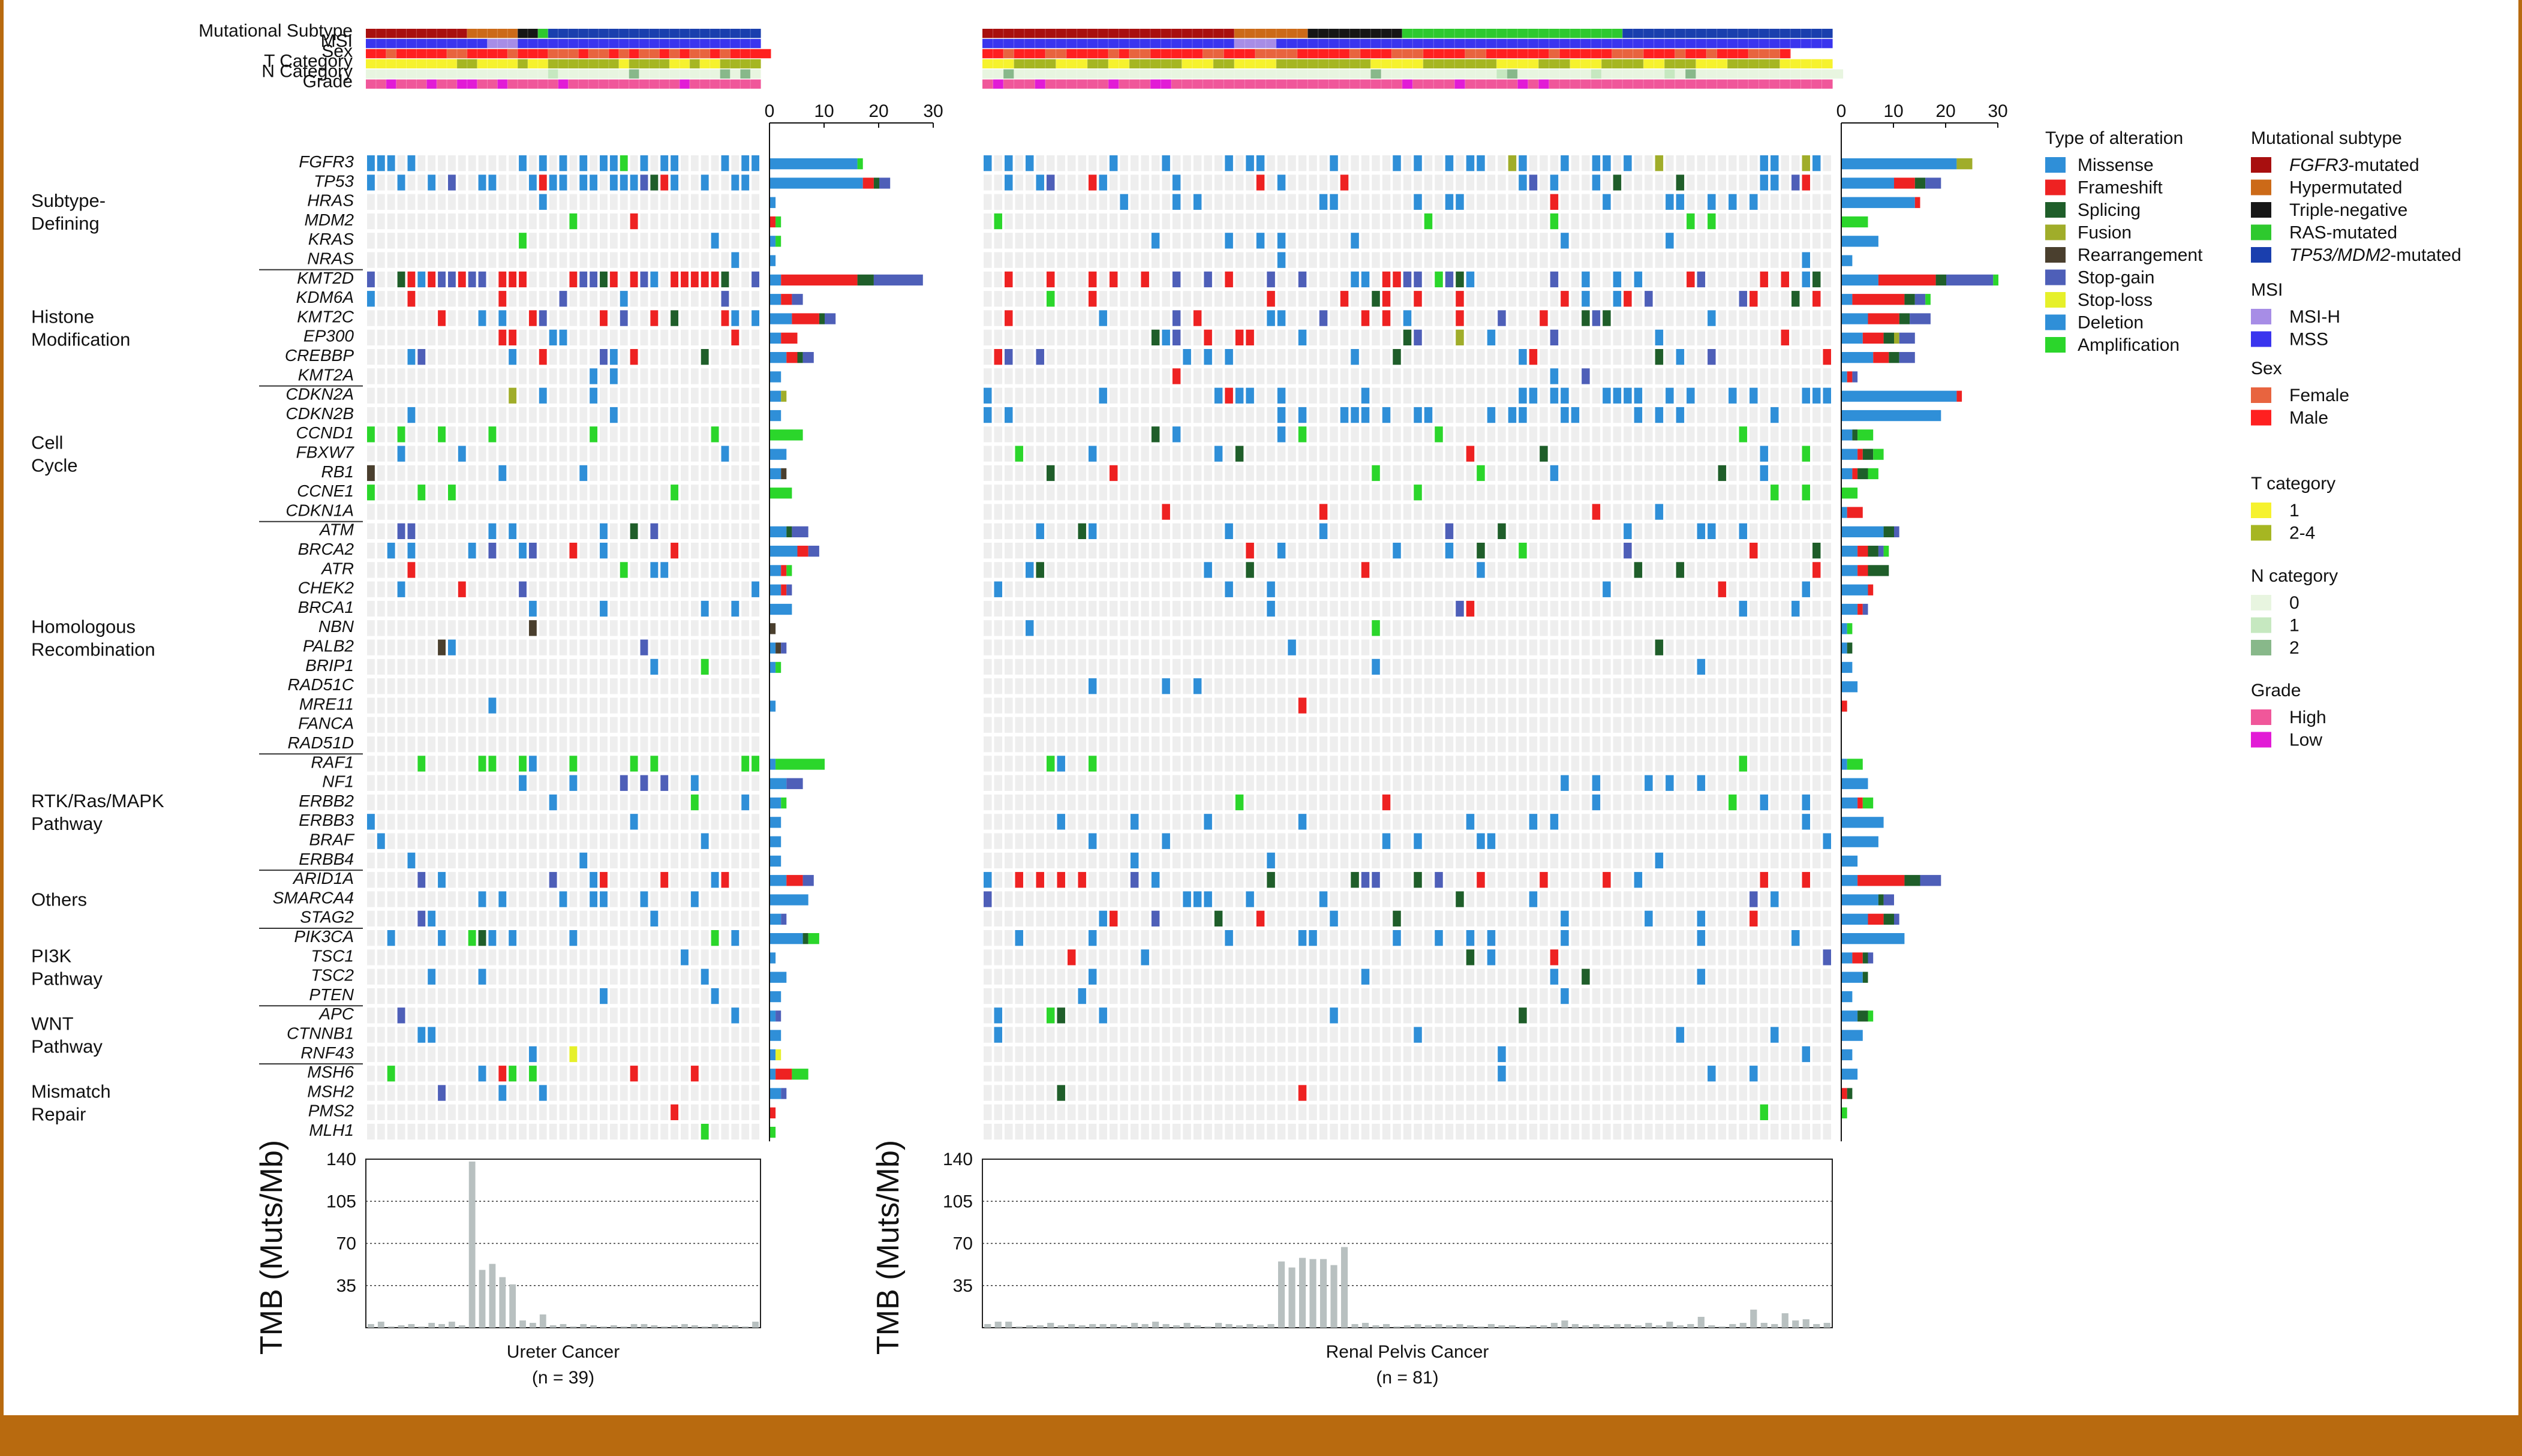 The height and width of the screenshot is (1456, 2522). Describe the element at coordinates (775, 416) in the screenshot. I see `count-bar-segment-CDKN2B` at that location.